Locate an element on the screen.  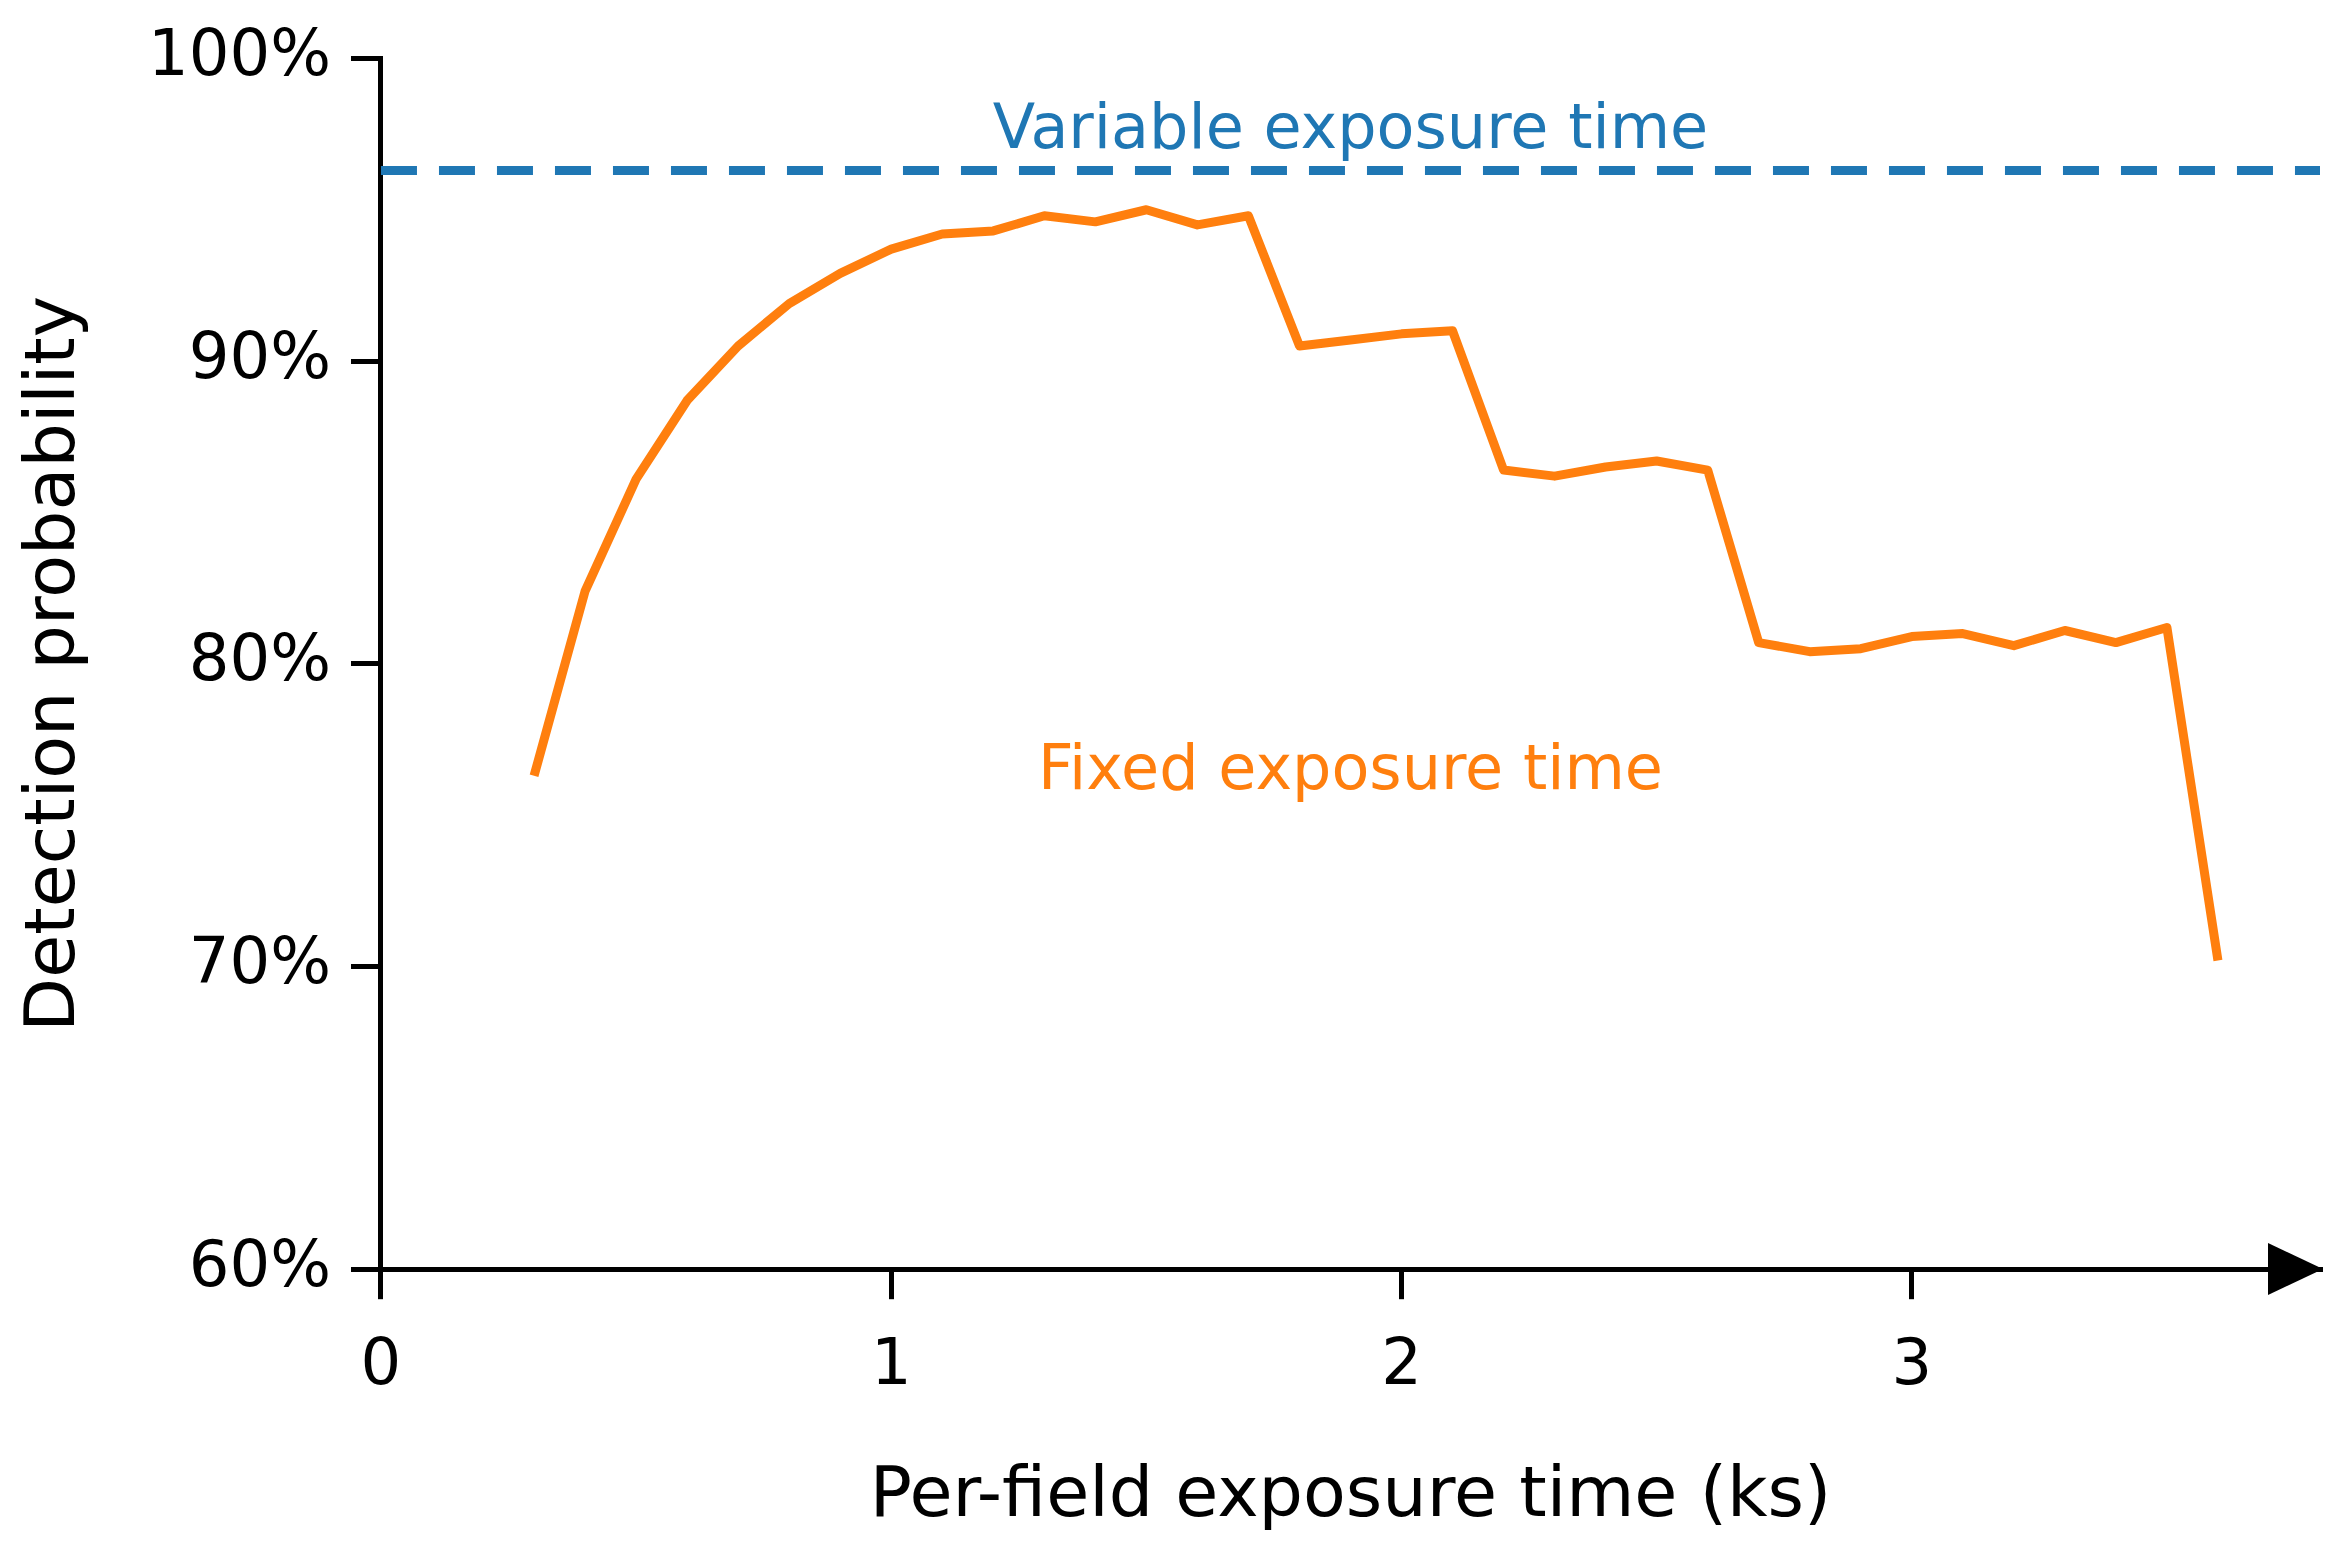
y-tick-label: 90% is located at coordinates (259, 355).